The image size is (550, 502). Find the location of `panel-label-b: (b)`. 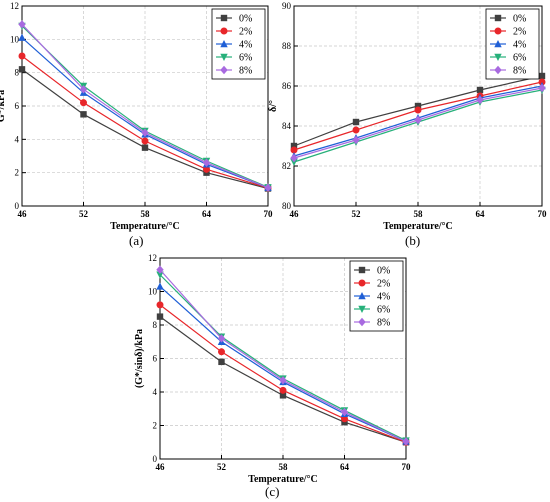

panel-label-b: (b) is located at coordinates (413, 240).